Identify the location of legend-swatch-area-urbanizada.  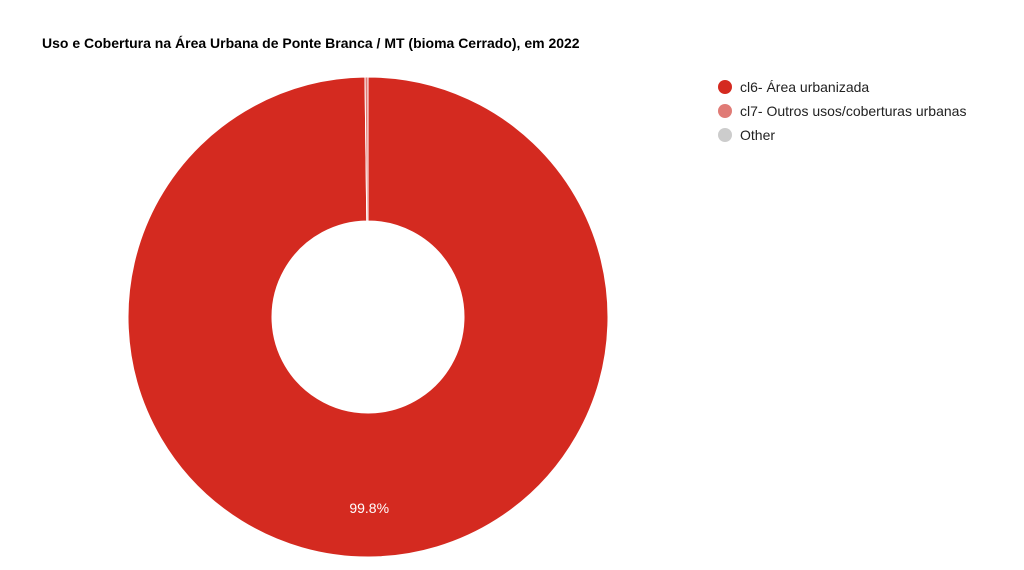
(725, 87).